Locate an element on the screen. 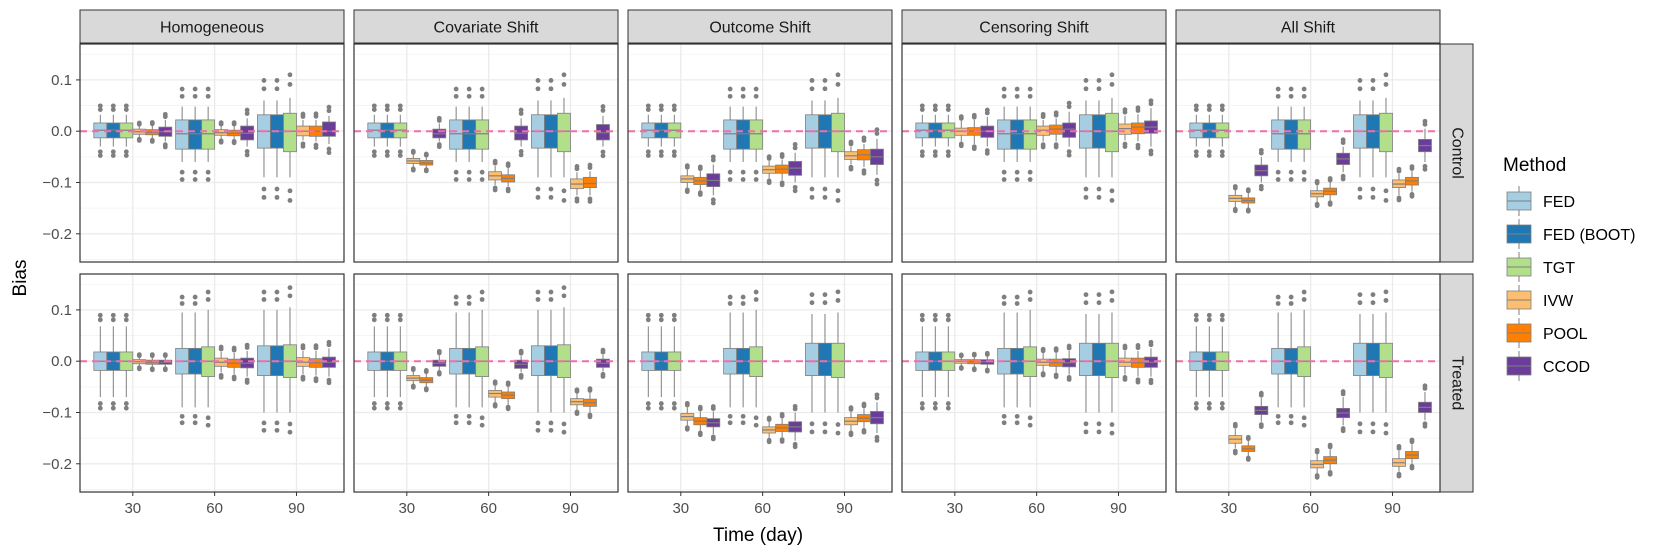  column-strip-label: Censoring Shift is located at coordinates (1034, 28).